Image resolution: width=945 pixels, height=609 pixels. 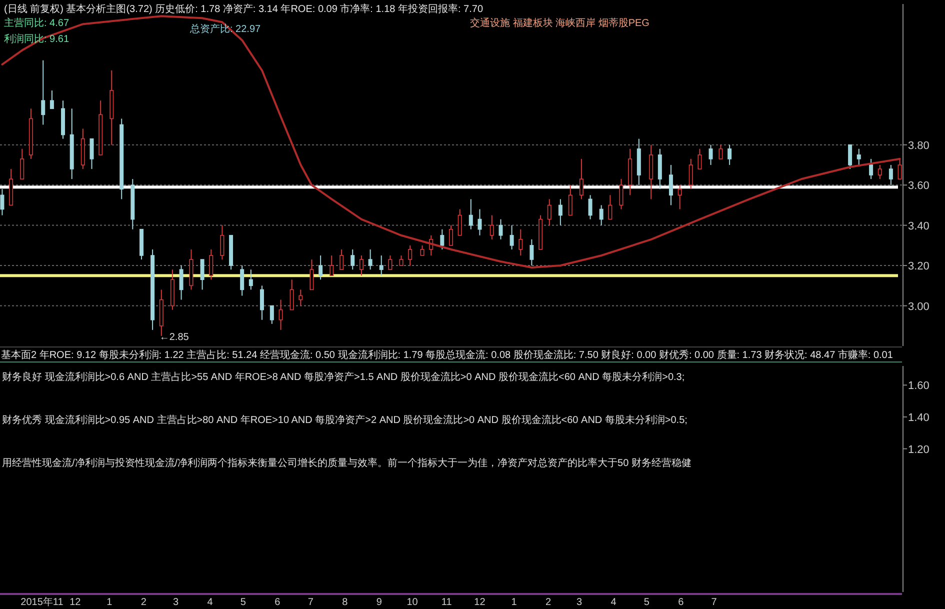 I want to click on y-tick-label: 3.60, so click(x=919, y=186).